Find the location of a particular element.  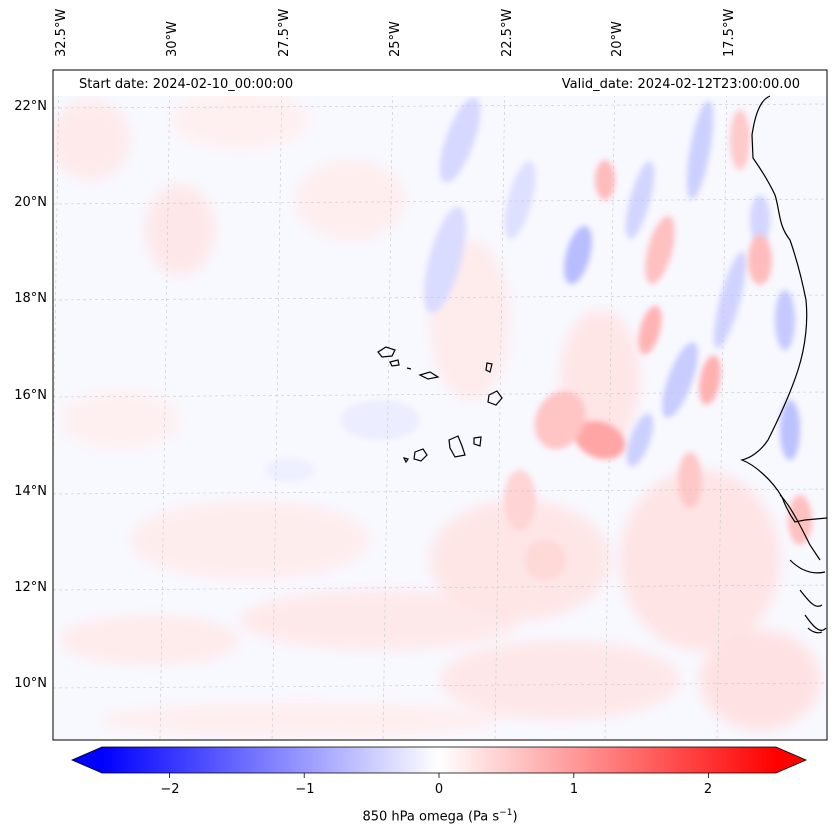

colorbar-min-extend is located at coordinates (87, 760).